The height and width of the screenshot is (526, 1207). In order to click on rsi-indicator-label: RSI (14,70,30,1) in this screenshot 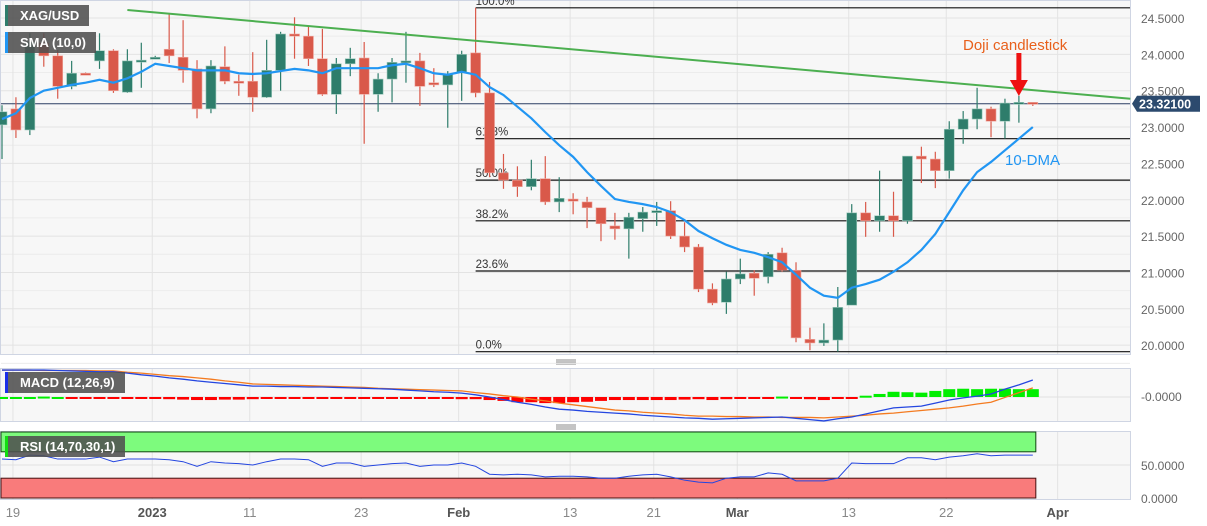, I will do `click(65, 446)`.